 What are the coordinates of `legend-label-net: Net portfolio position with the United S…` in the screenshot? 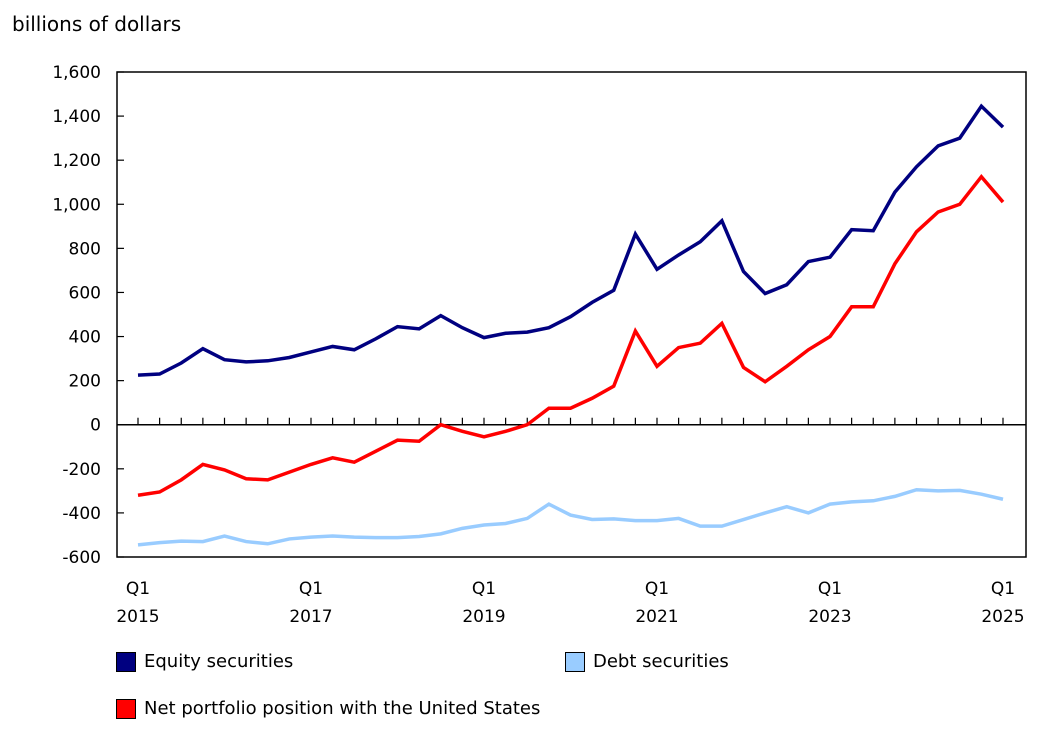 It's located at (342, 708).